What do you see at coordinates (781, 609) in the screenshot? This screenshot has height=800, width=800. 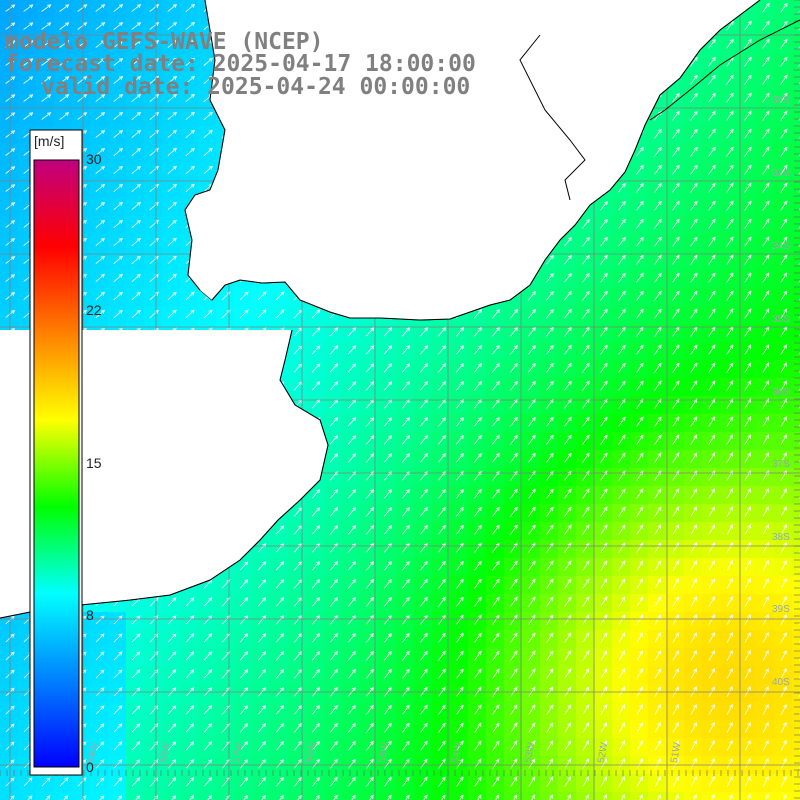 I see `lat-label: 39S` at bounding box center [781, 609].